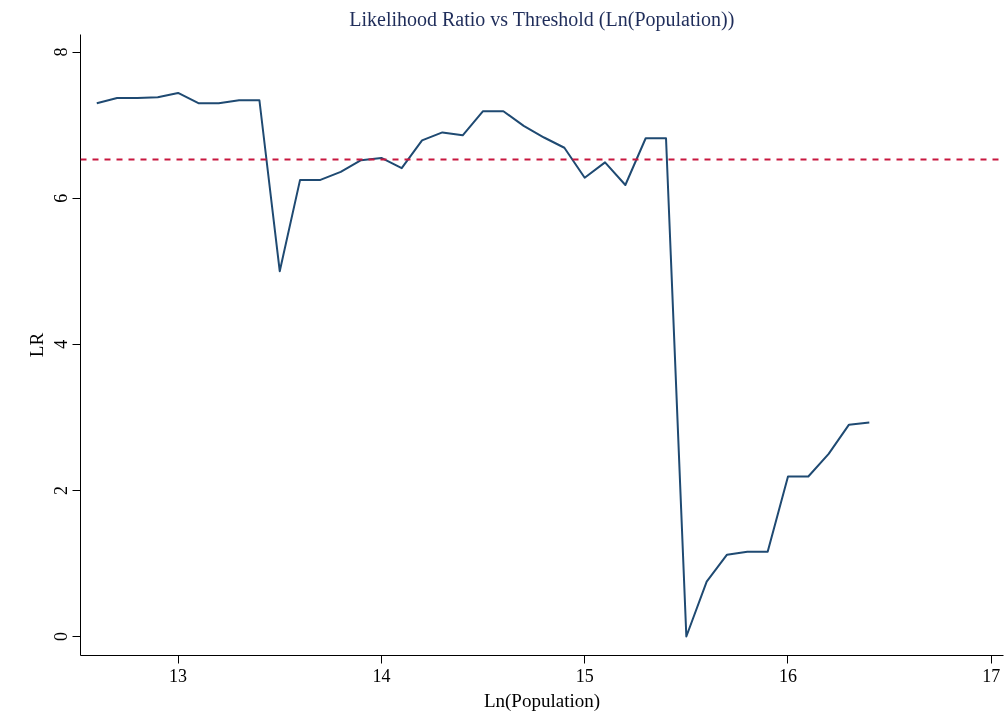  I want to click on y-tick-label: 6, so click(61, 198).